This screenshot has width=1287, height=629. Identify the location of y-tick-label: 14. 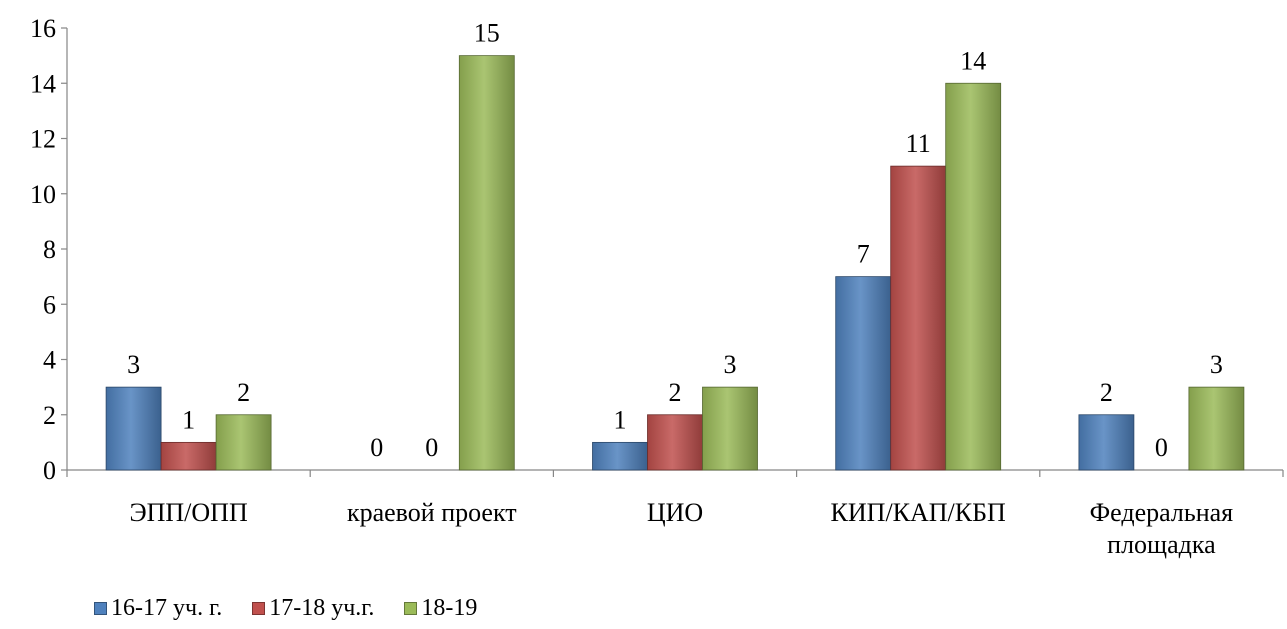
(43, 83).